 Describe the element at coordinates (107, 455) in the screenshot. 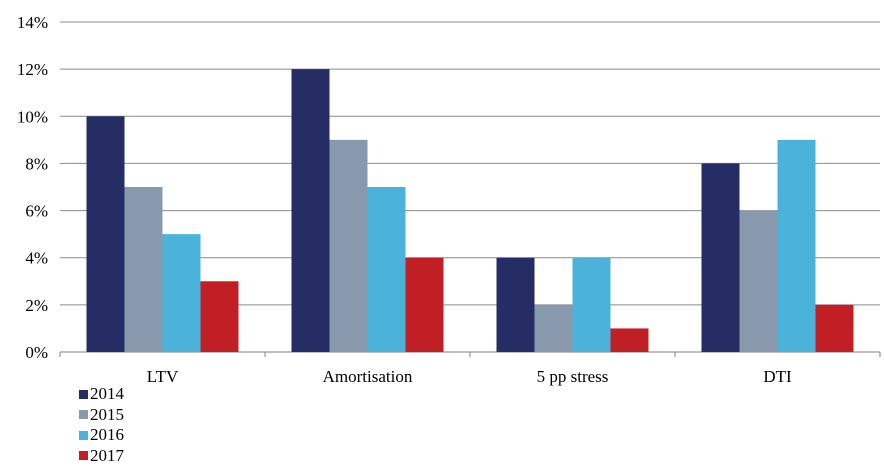

I see `legend-label: 2017` at that location.